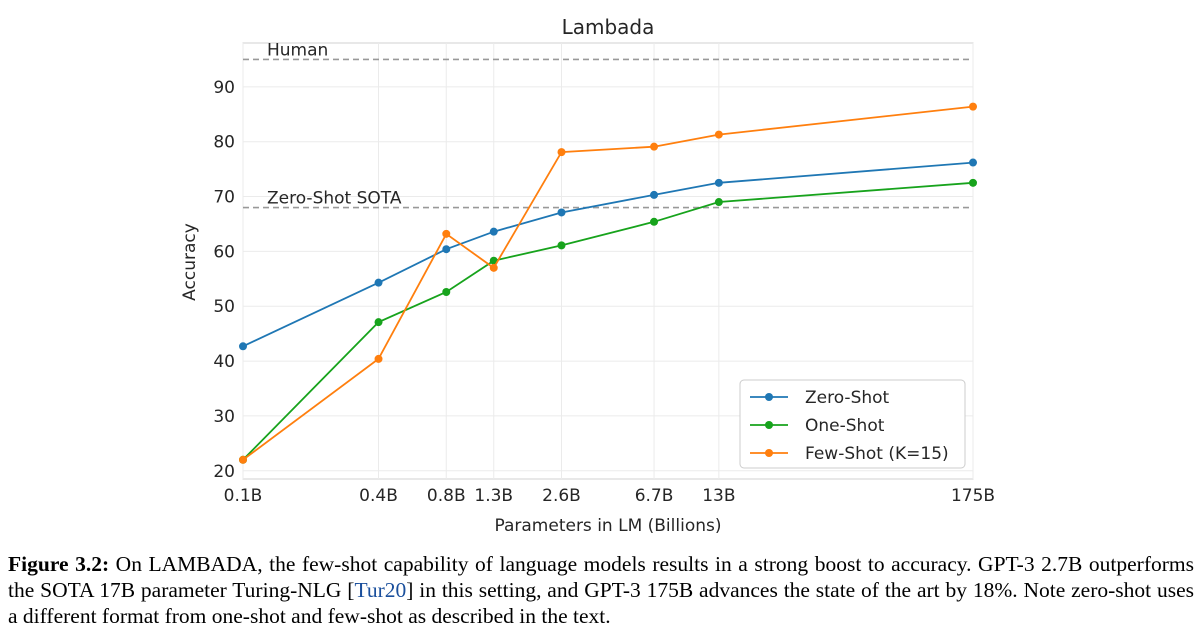 The height and width of the screenshot is (638, 1200). What do you see at coordinates (845, 426) in the screenshot?
I see `legend-entry-label: One-Shot` at bounding box center [845, 426].